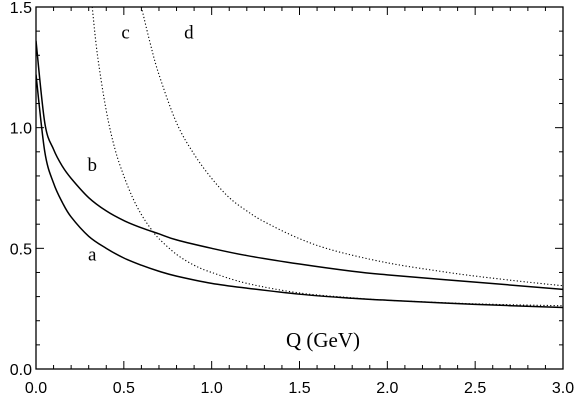 This screenshot has width=583, height=405. What do you see at coordinates (475, 388) in the screenshot?
I see `x-tick-label: 2.5` at bounding box center [475, 388].